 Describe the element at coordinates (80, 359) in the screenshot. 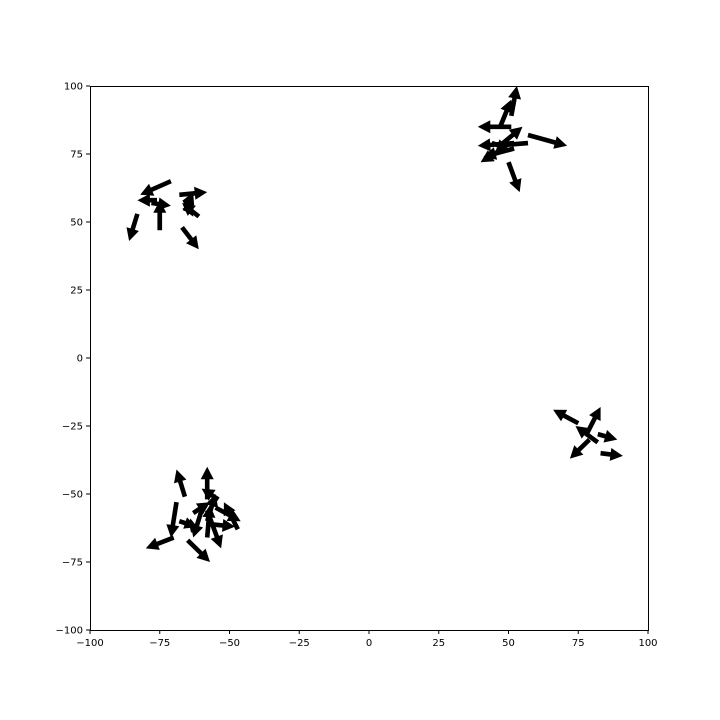

I see `y-tick-label: 0` at that location.